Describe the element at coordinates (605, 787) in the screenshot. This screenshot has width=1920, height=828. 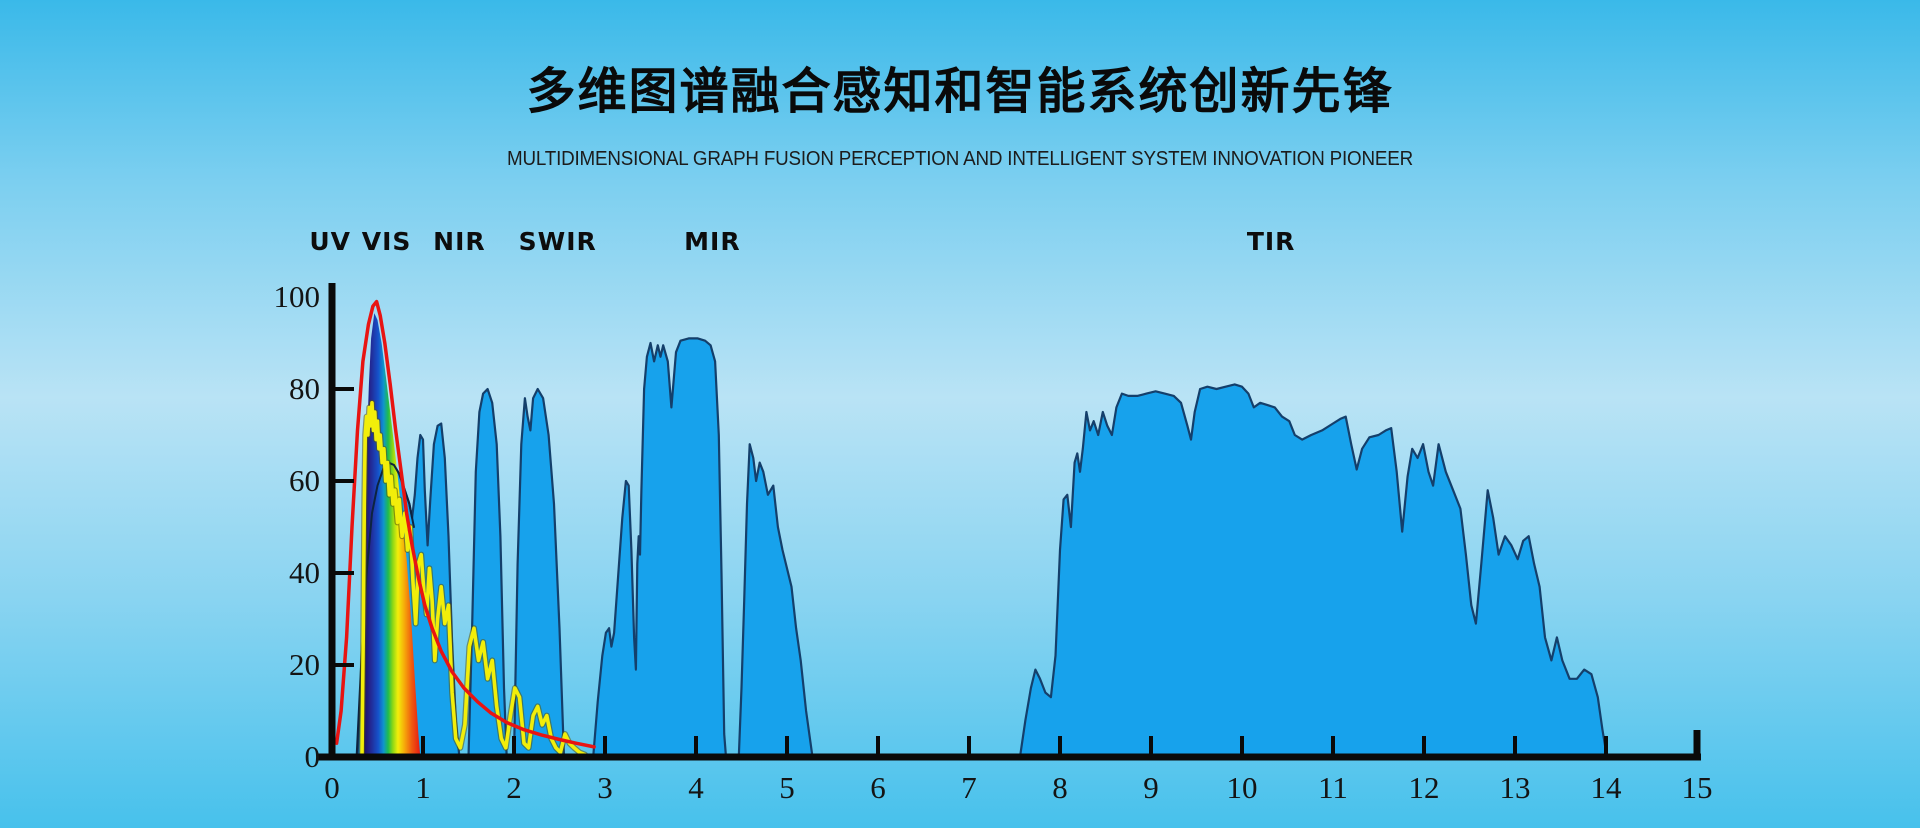
I see `x-tick-label: 3` at that location.